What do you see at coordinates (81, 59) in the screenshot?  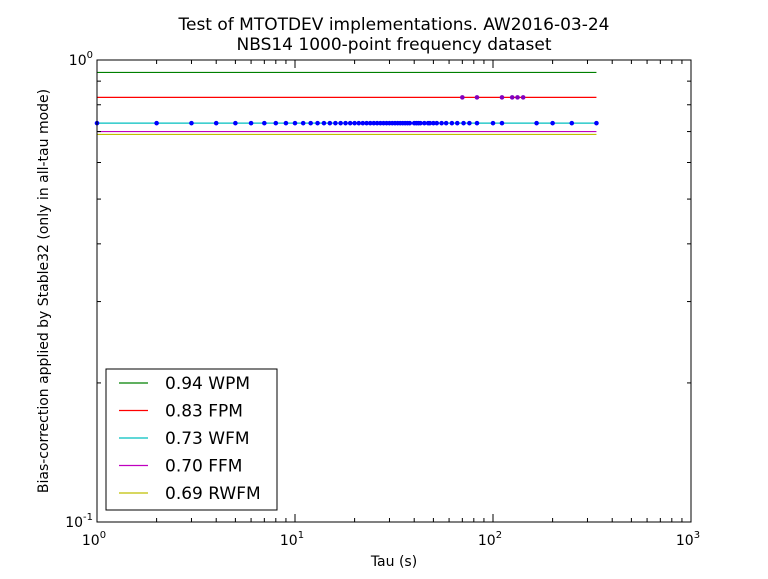 I see `y-tick-label-1: 10⁰` at bounding box center [81, 59].